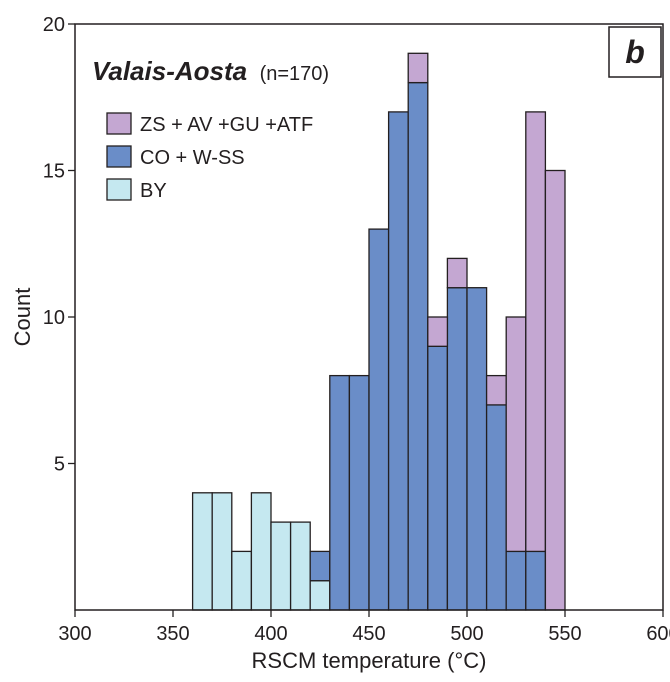 This screenshot has width=670, height=682. What do you see at coordinates (466, 634) in the screenshot?
I see `x-tick-label: 500` at bounding box center [466, 634].